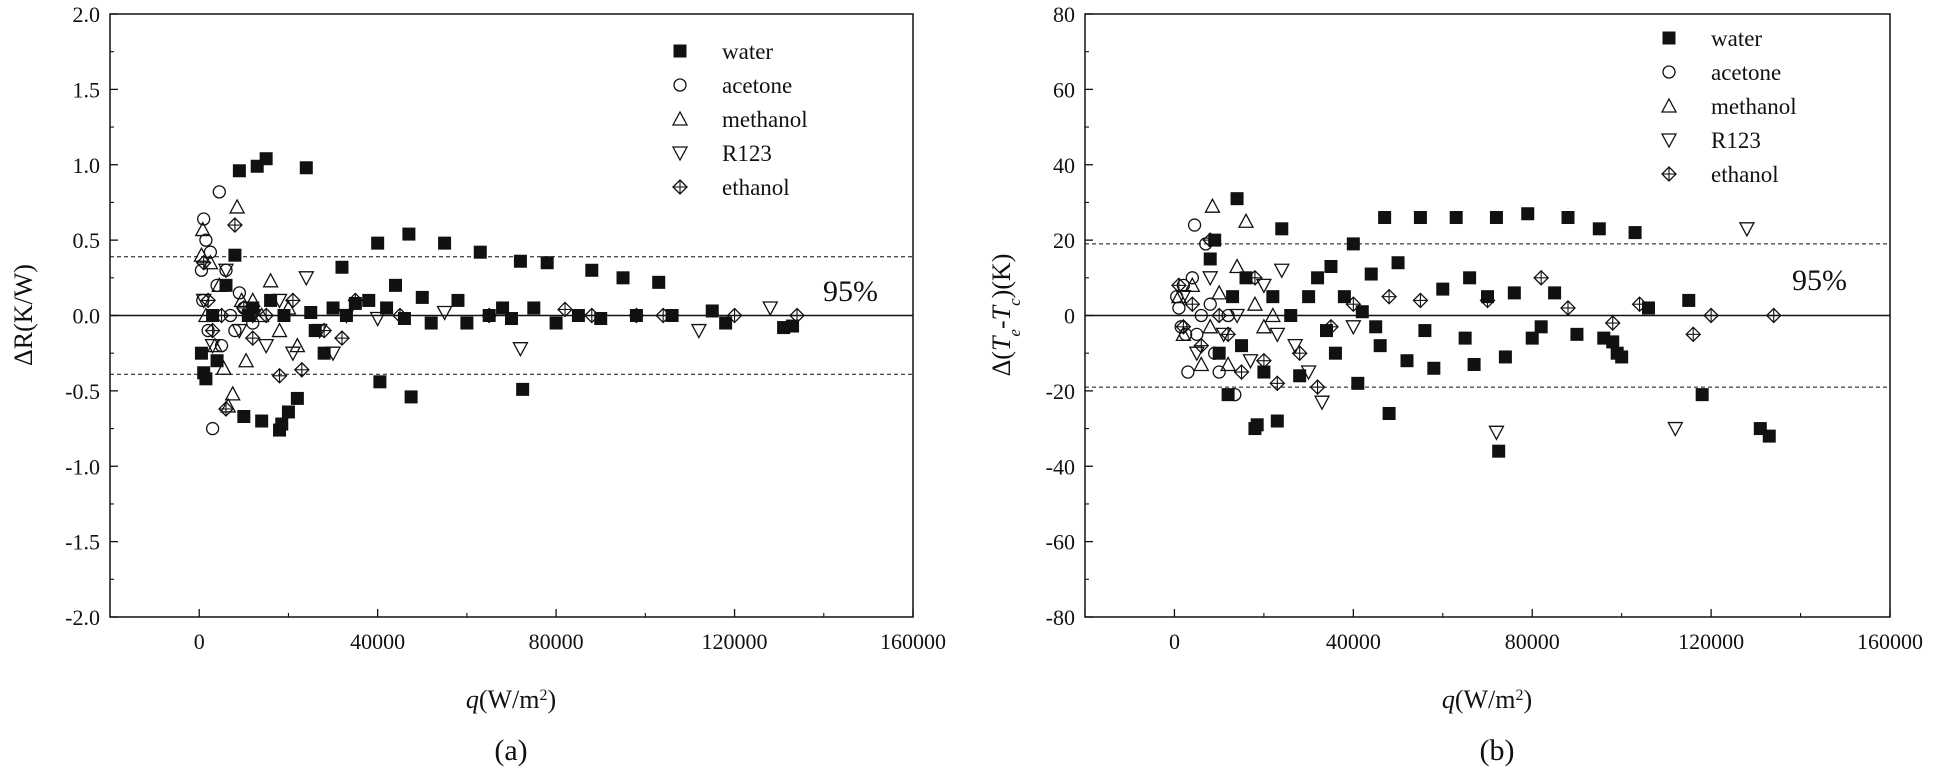 This screenshot has height=770, width=1935. I want to click on panel-b-legend-marker-ethanol, so click(1669, 174).